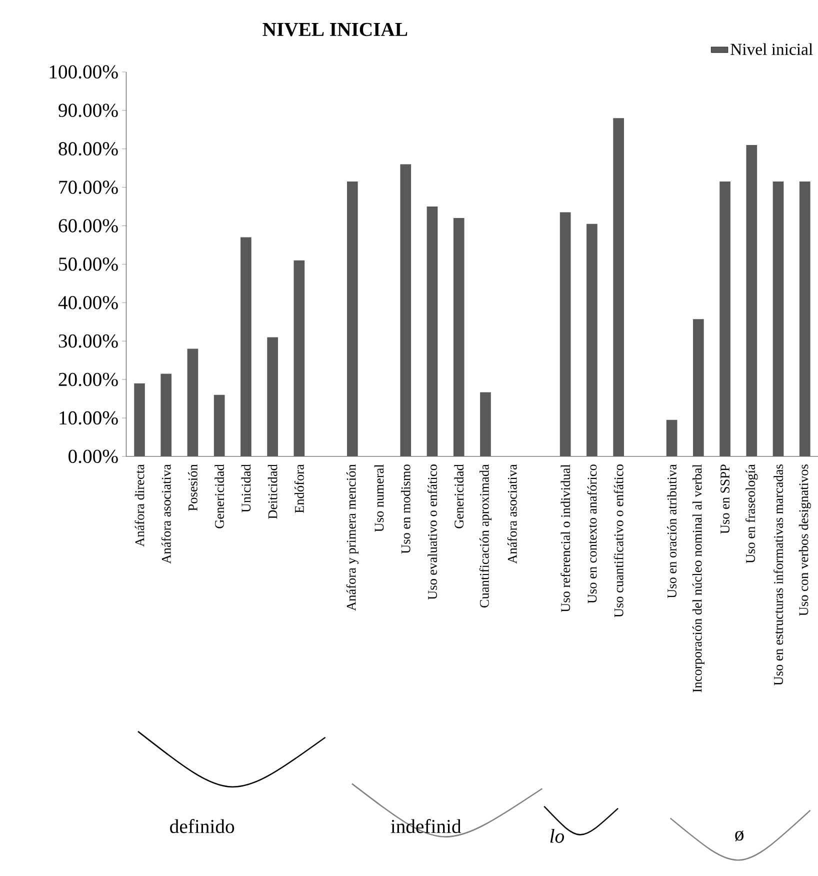  Describe the element at coordinates (804, 540) in the screenshot. I see `x-tick-label: Uso con verbos designativos` at that location.